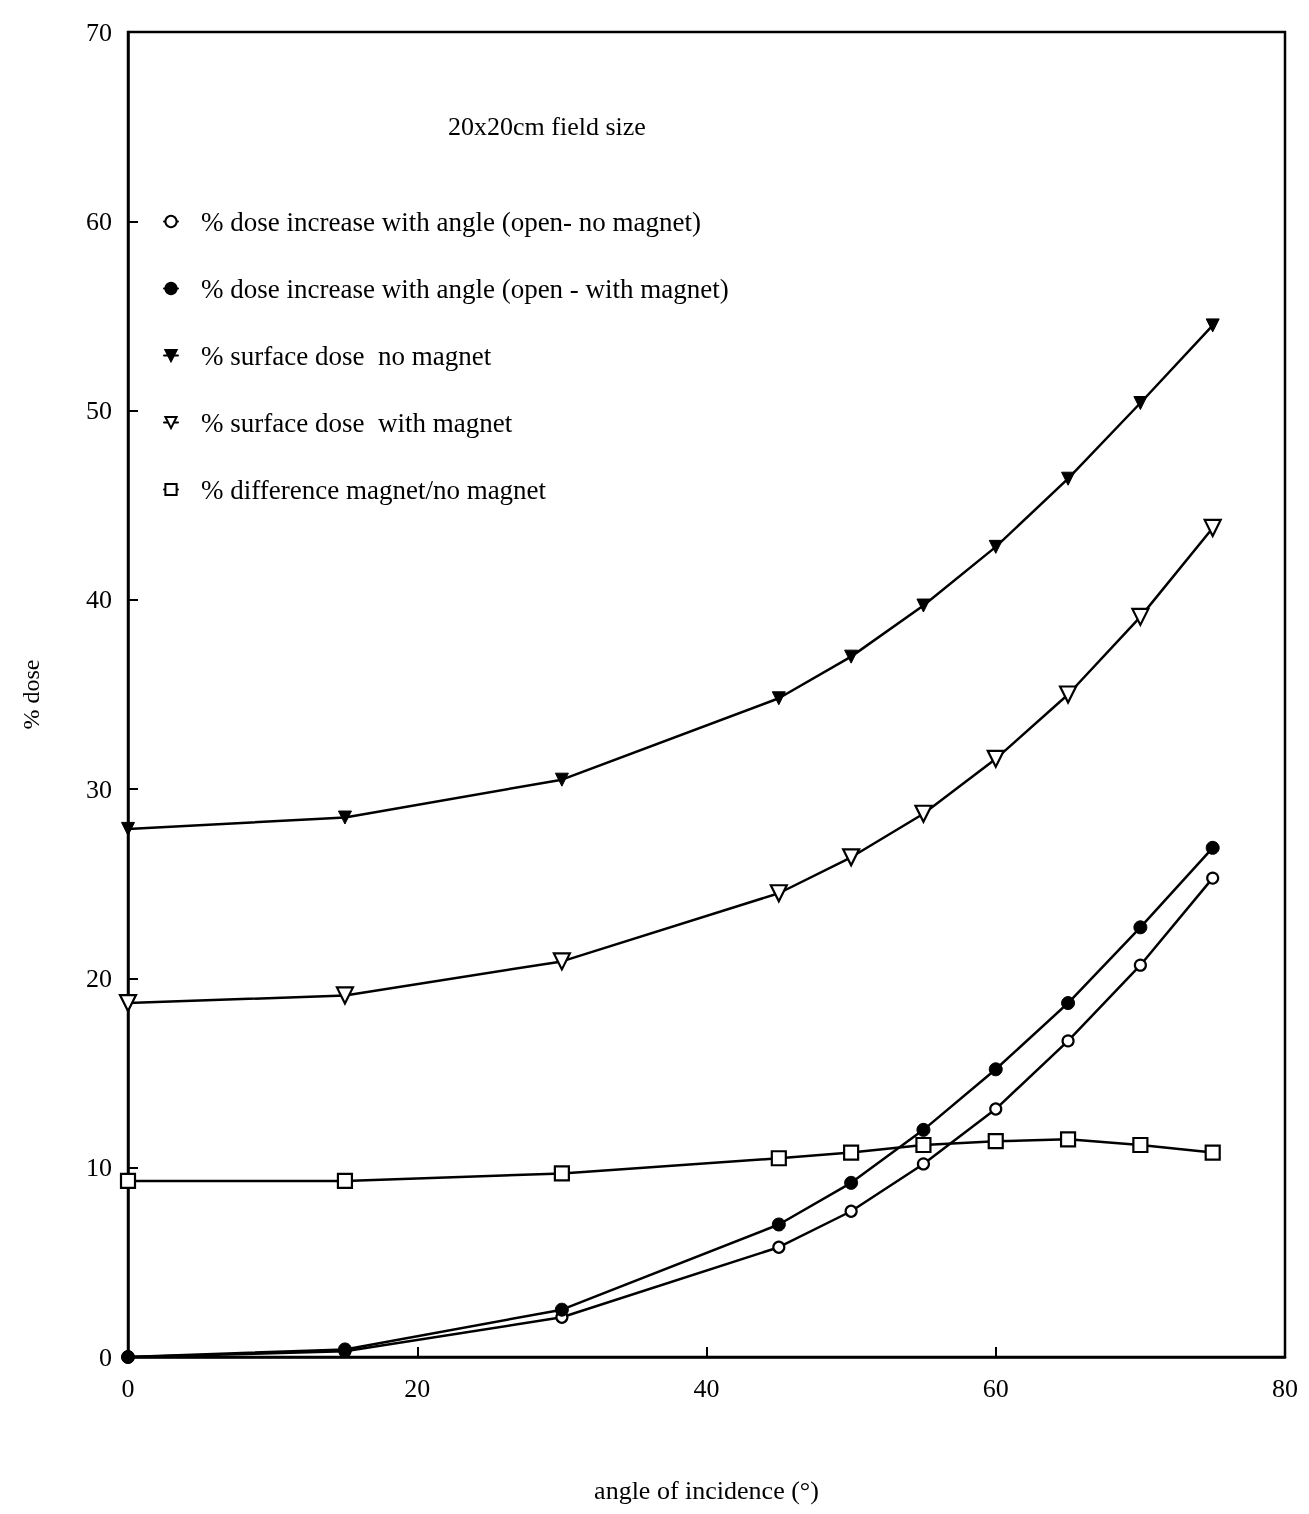 Image resolution: width=1309 pixels, height=1514 pixels. What do you see at coordinates (128, 1388) in the screenshot?
I see `x-tick-label: 0` at bounding box center [128, 1388].